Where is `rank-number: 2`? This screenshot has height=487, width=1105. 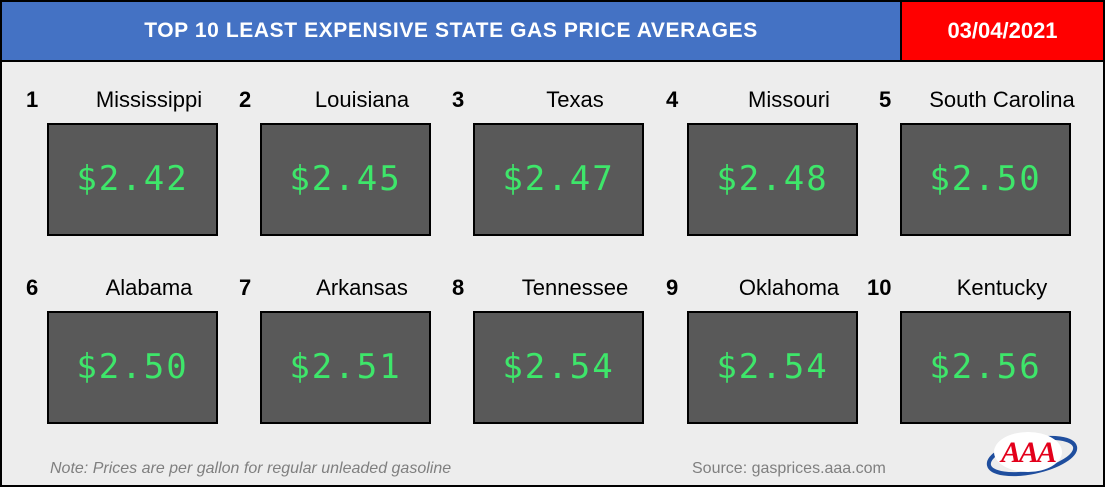 rank-number: 2 is located at coordinates (245, 99).